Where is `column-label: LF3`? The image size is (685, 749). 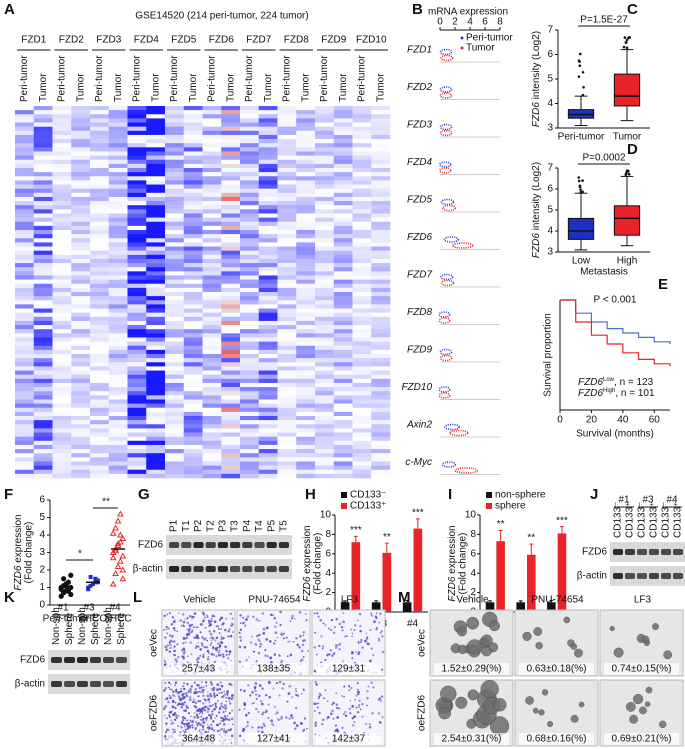 column-label: LF3 is located at coordinates (643, 600).